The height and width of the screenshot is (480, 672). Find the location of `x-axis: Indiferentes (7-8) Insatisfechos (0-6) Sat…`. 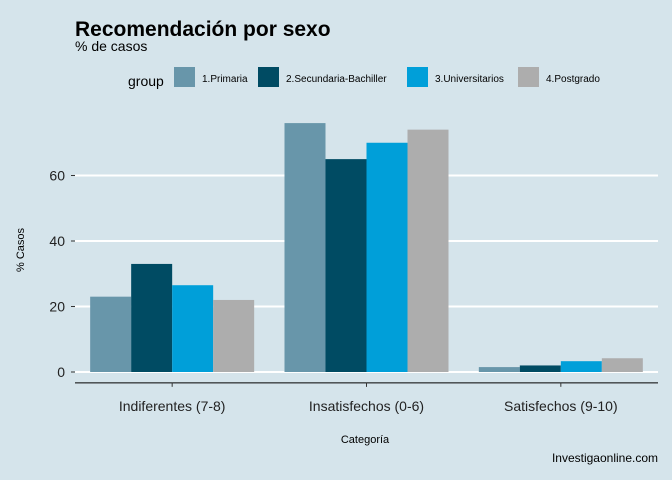

x-axis: Indiferentes (7-8) Insatisfechos (0-6) Sat… is located at coordinates (366, 398).